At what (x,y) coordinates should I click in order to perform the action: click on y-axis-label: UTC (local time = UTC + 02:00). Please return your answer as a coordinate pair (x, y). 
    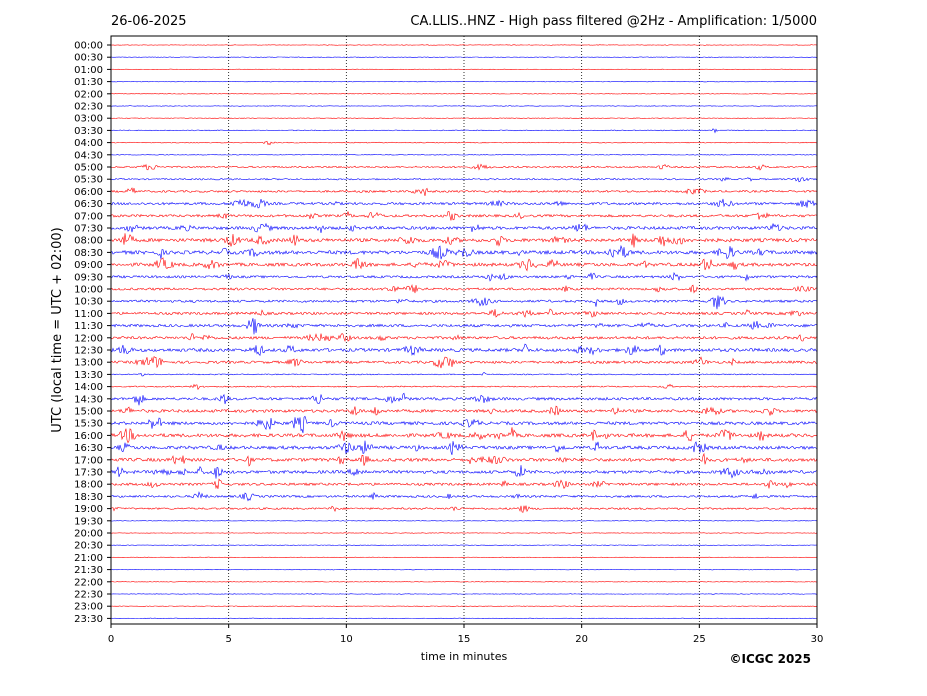
    Looking at the image, I should click on (57, 329).